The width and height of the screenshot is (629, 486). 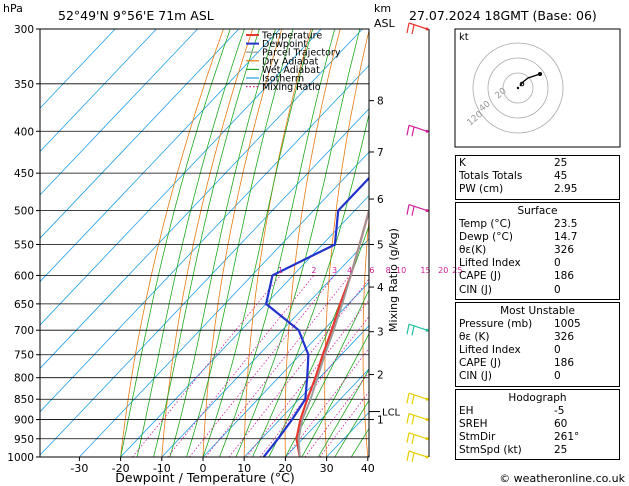 I want to click on indices-label: PW (cm), so click(x=481, y=189).